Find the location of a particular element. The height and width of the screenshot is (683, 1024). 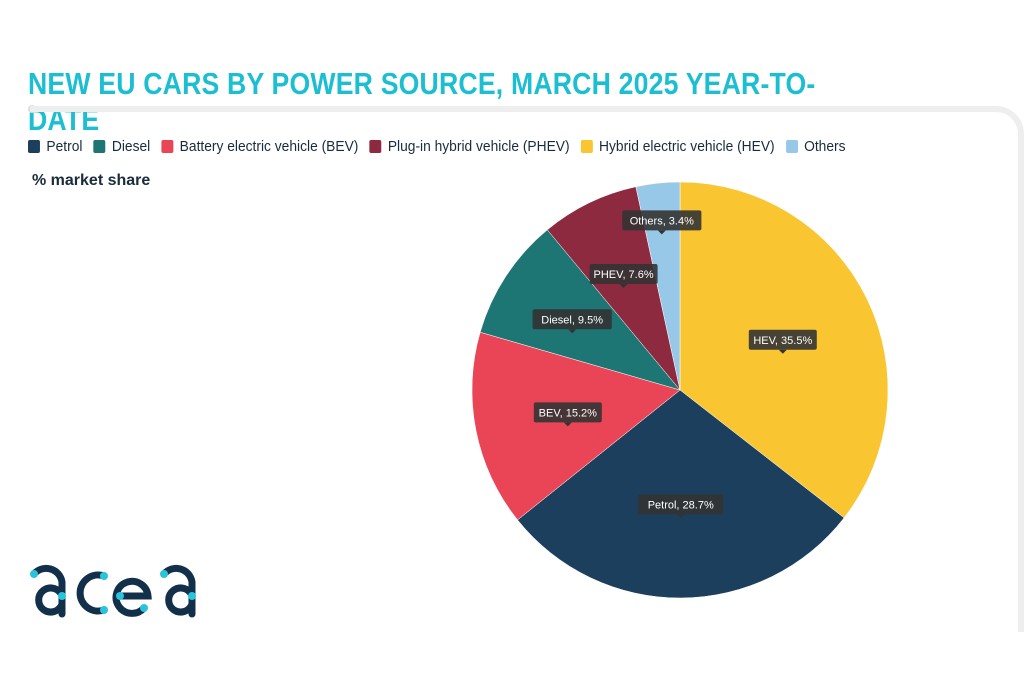

legend-item: Others is located at coordinates (815, 146).